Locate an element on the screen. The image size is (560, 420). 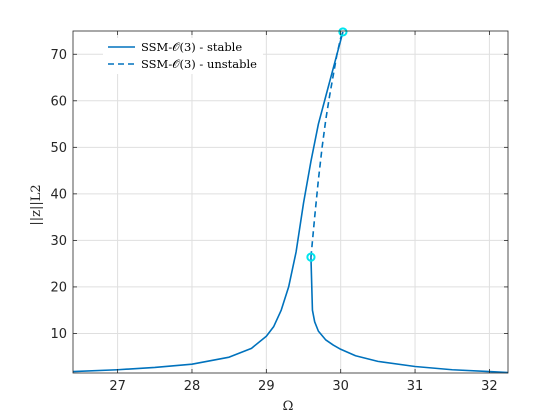
y-tick-label: 20 is located at coordinates (58, 287).